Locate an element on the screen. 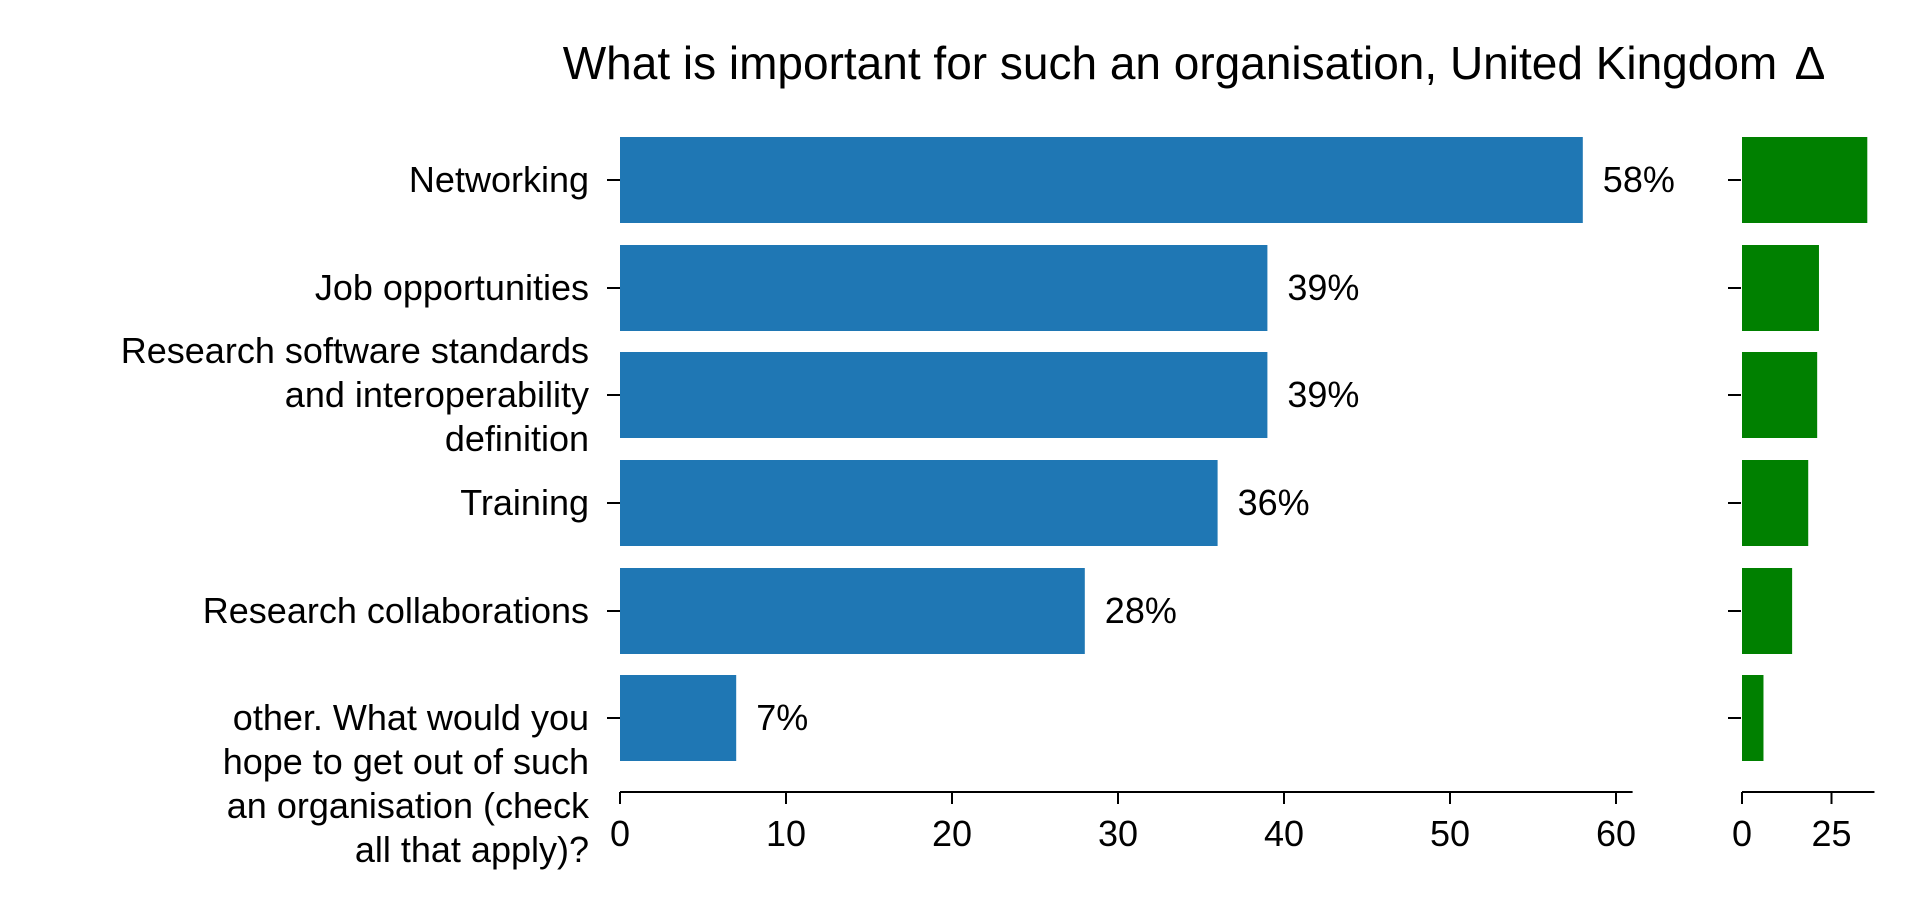 This screenshot has height=900, width=1920. x-tick-label: 0 is located at coordinates (620, 833).